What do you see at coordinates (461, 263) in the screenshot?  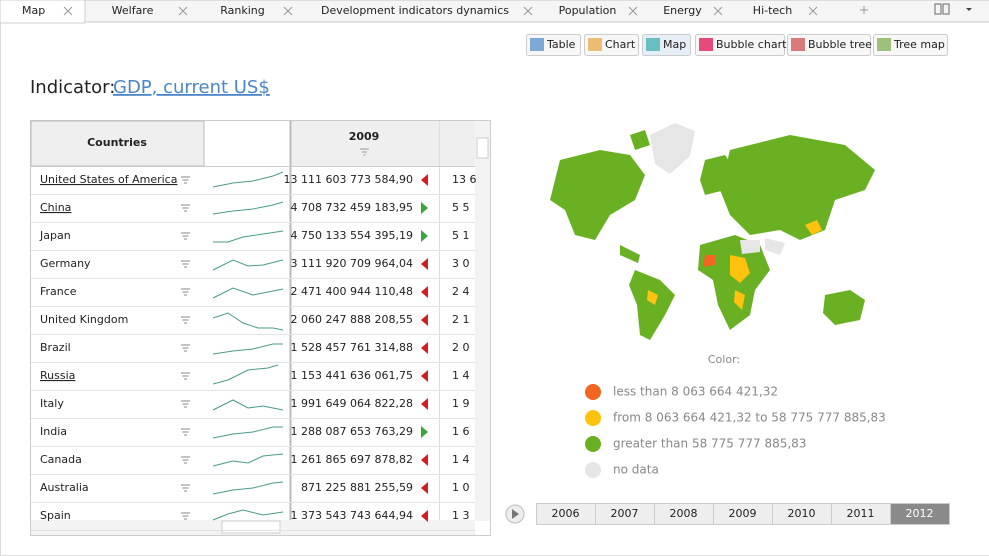 I see `cell-value: 3 0` at bounding box center [461, 263].